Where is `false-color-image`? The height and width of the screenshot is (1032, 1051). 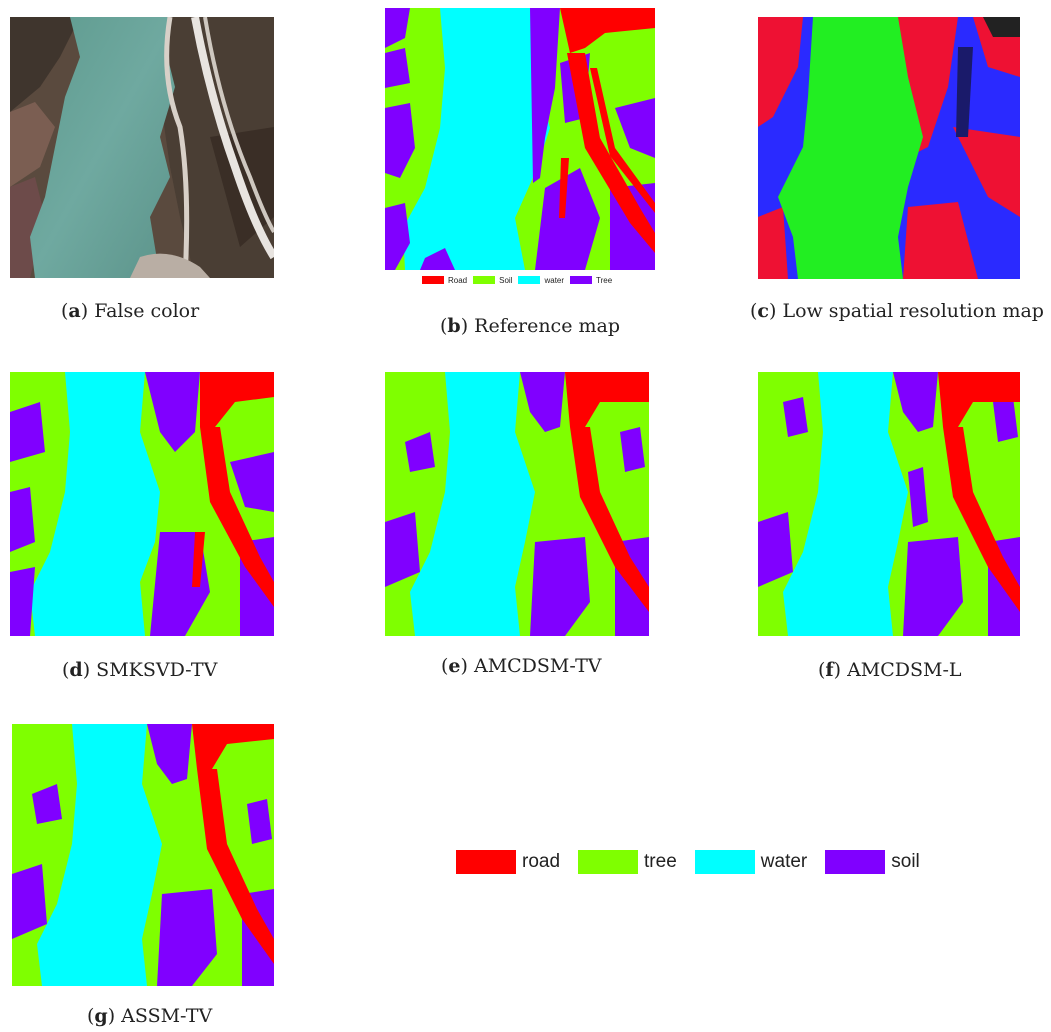
false-color-image is located at coordinates (142, 147).